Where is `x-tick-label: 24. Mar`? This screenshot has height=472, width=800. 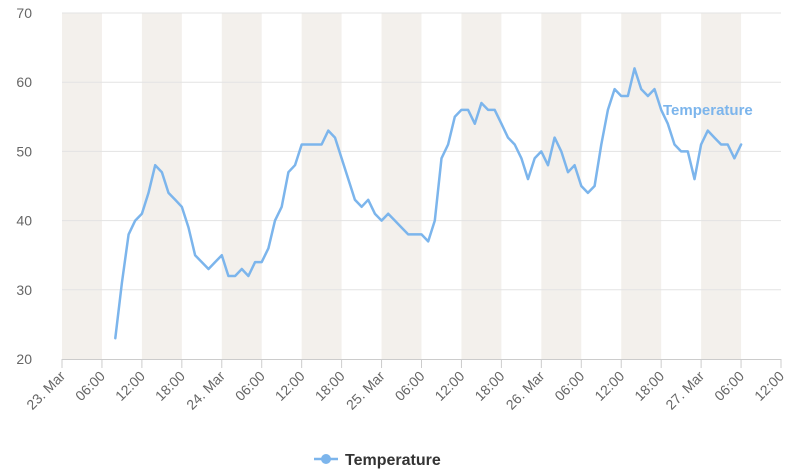
x-tick-label: 24. Mar is located at coordinates (205, 390).